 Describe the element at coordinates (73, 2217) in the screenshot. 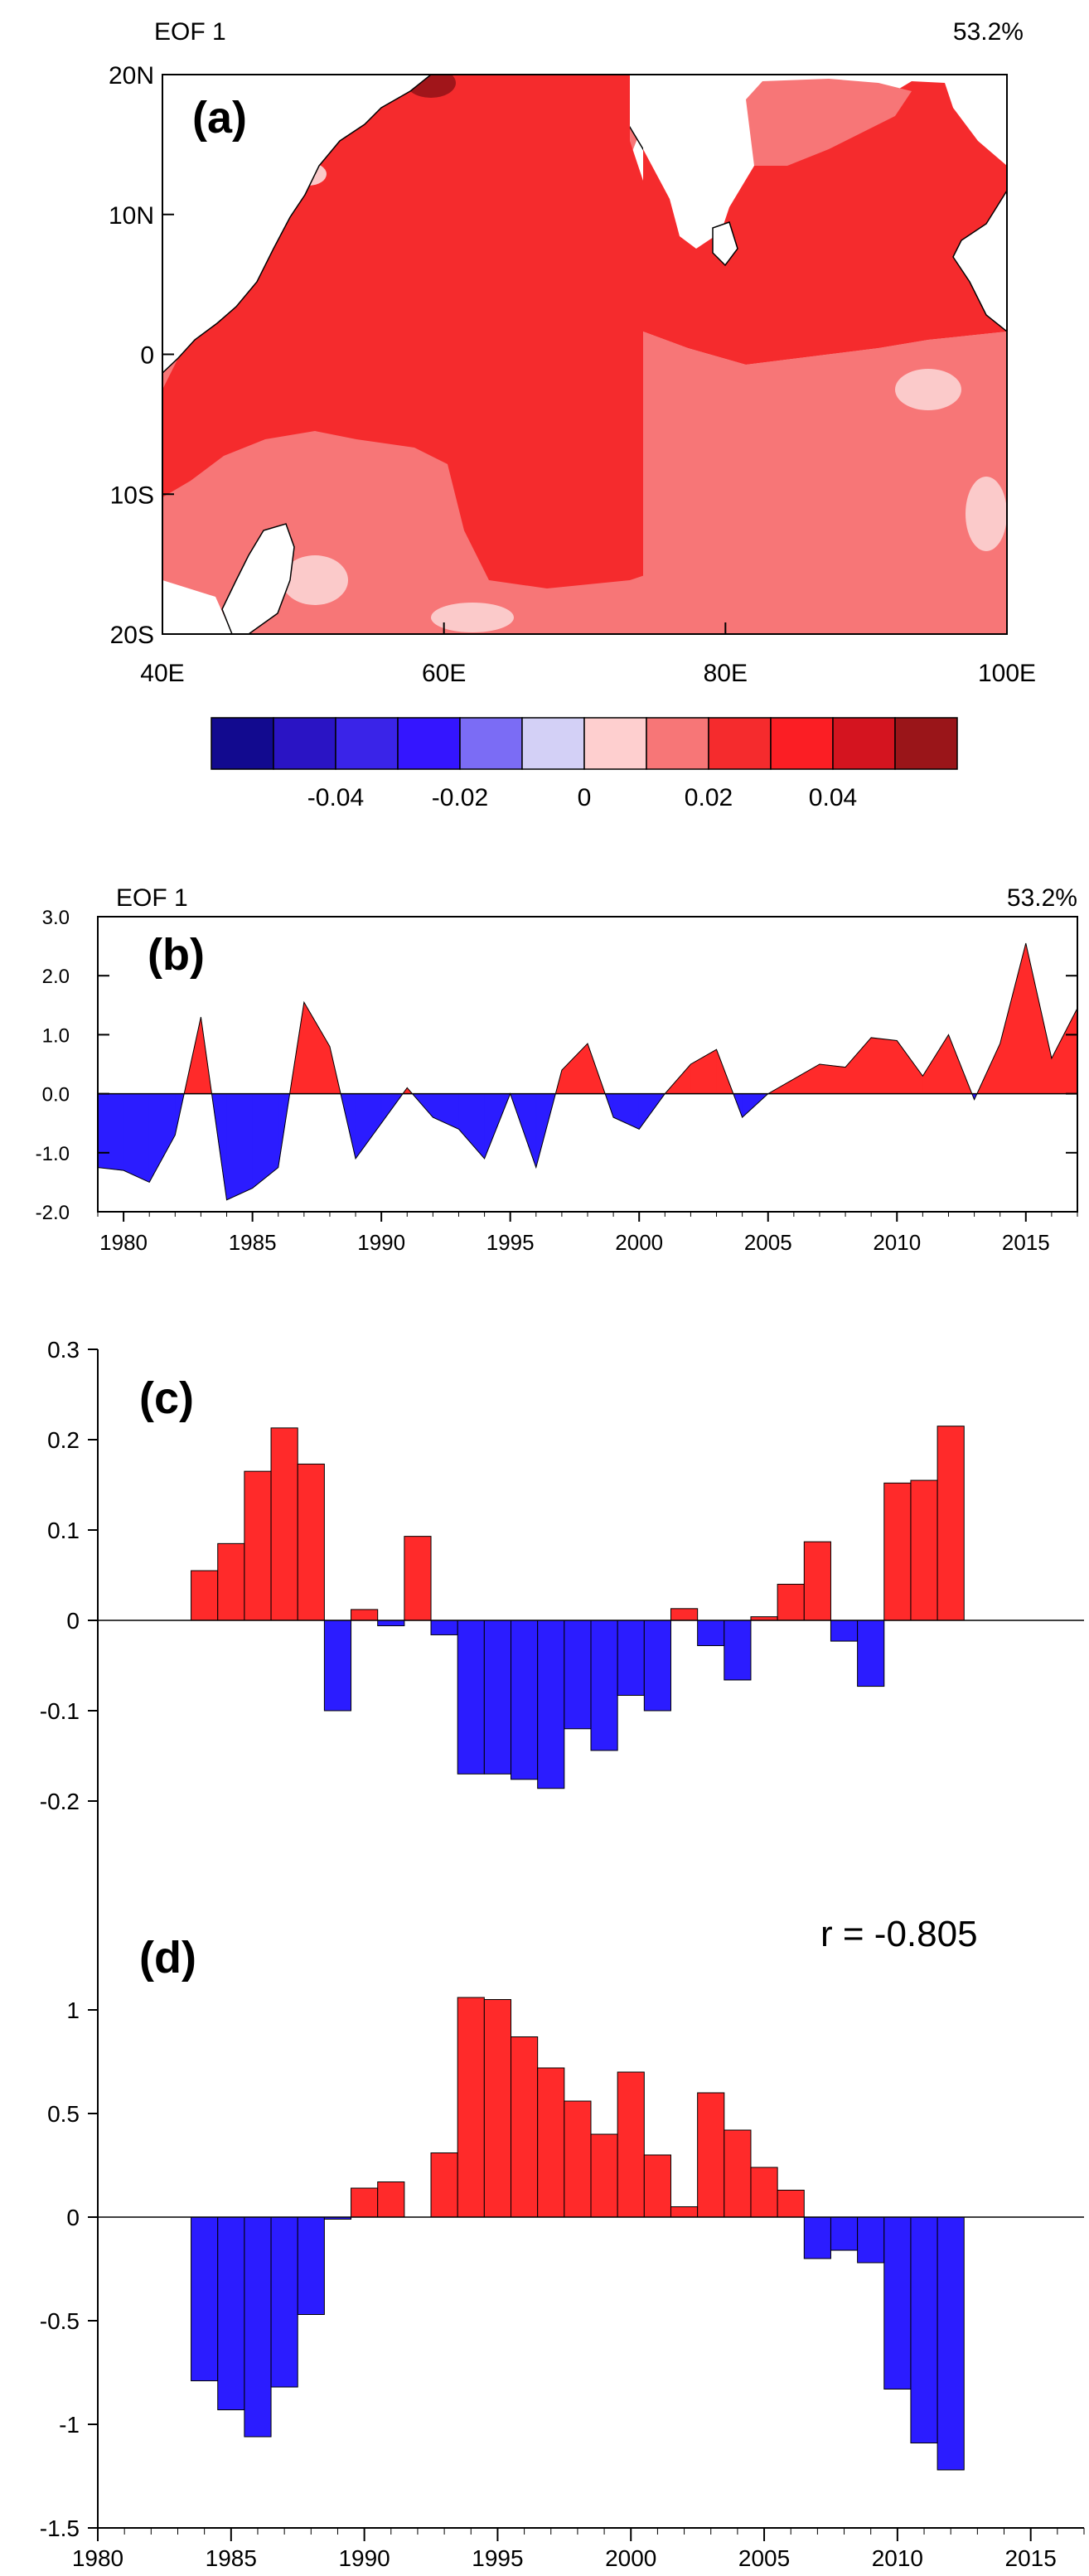

I see `y-tick-label: 0` at that location.